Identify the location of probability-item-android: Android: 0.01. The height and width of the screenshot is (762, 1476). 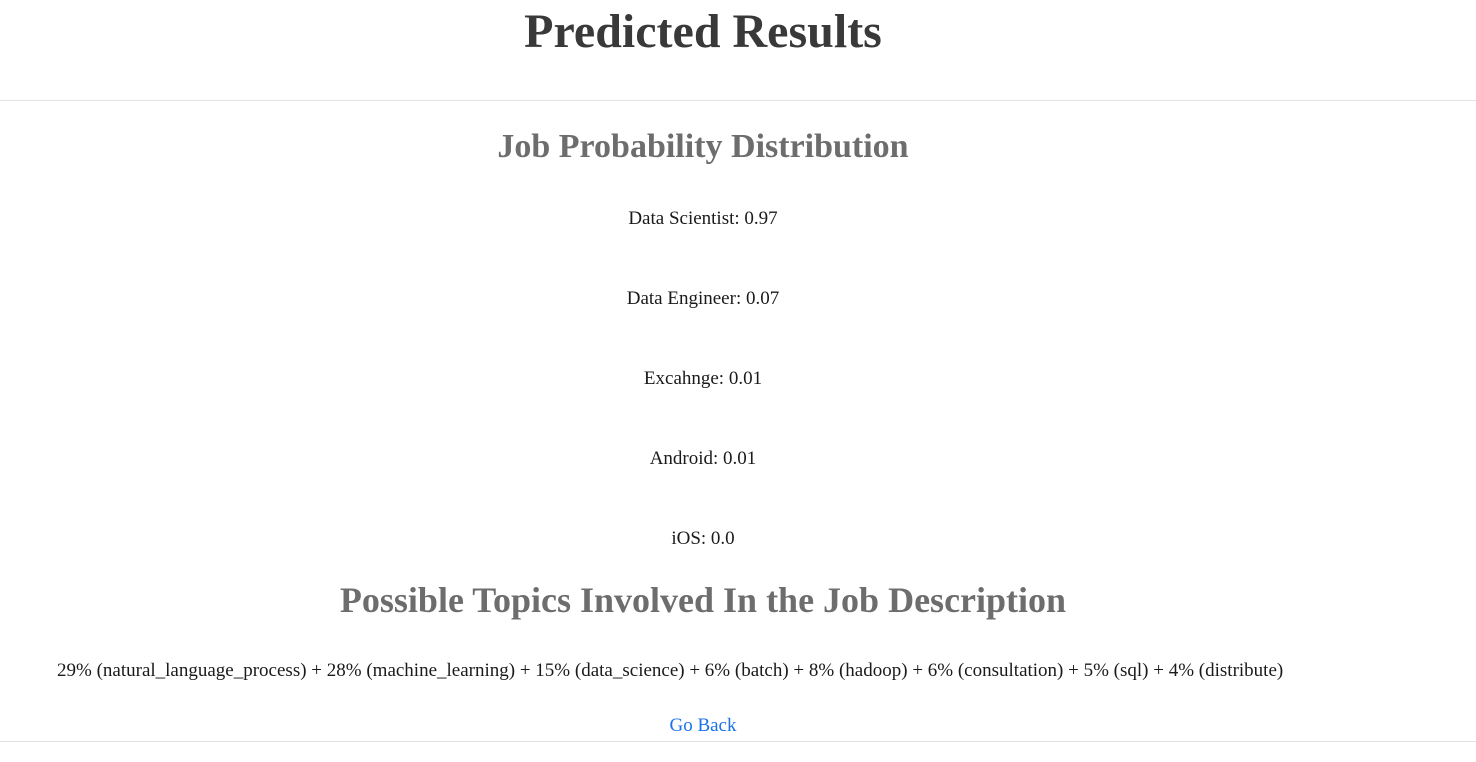
(703, 458).